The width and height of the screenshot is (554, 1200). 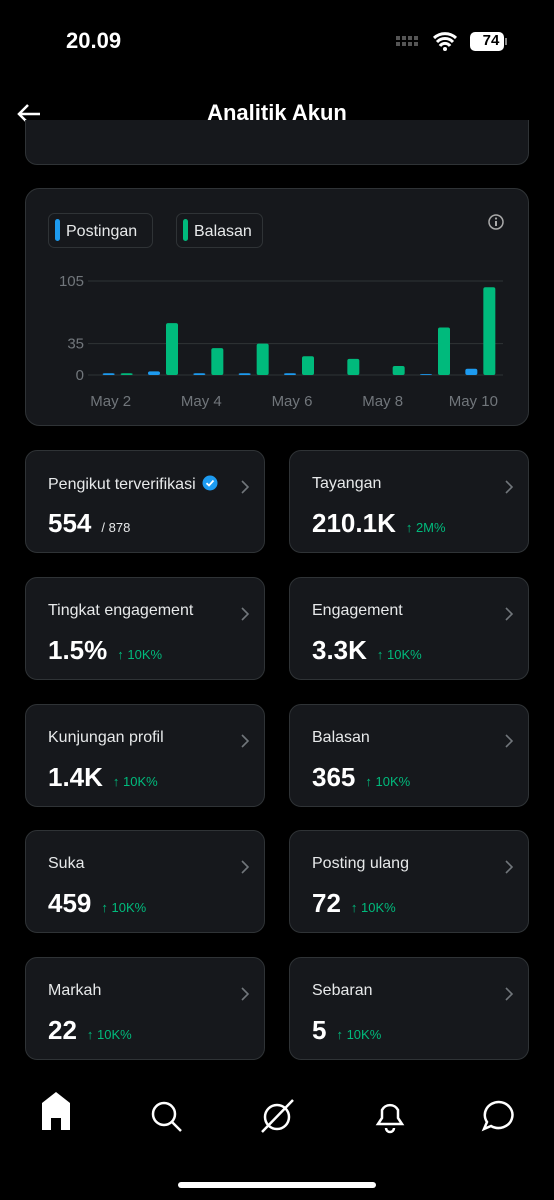 What do you see at coordinates (121, 610) in the screenshot?
I see `stat-label: Tingkat engagement` at bounding box center [121, 610].